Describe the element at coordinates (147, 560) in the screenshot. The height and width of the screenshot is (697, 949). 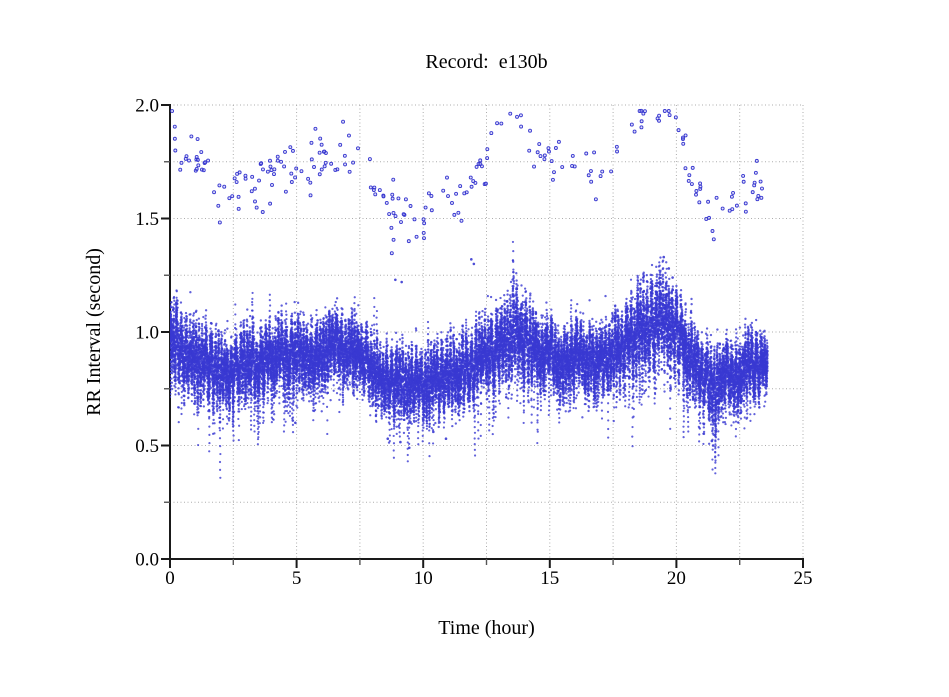
I see `y-tick-label: 0.0` at that location.